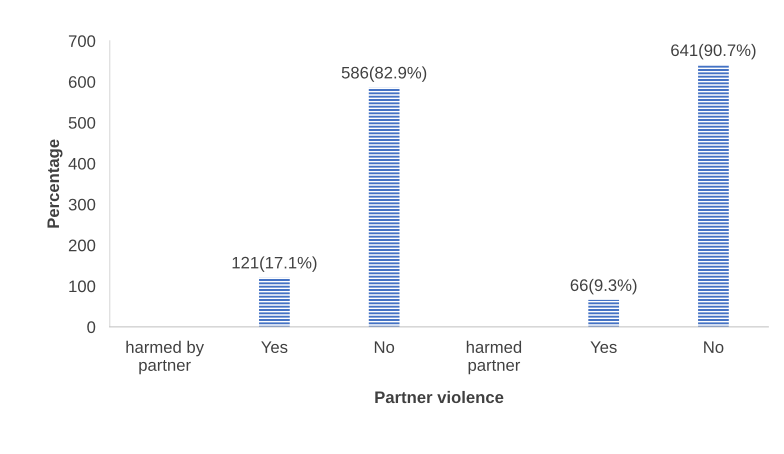 The width and height of the screenshot is (784, 454). What do you see at coordinates (82, 246) in the screenshot?
I see `y-tick-label: 200` at bounding box center [82, 246].